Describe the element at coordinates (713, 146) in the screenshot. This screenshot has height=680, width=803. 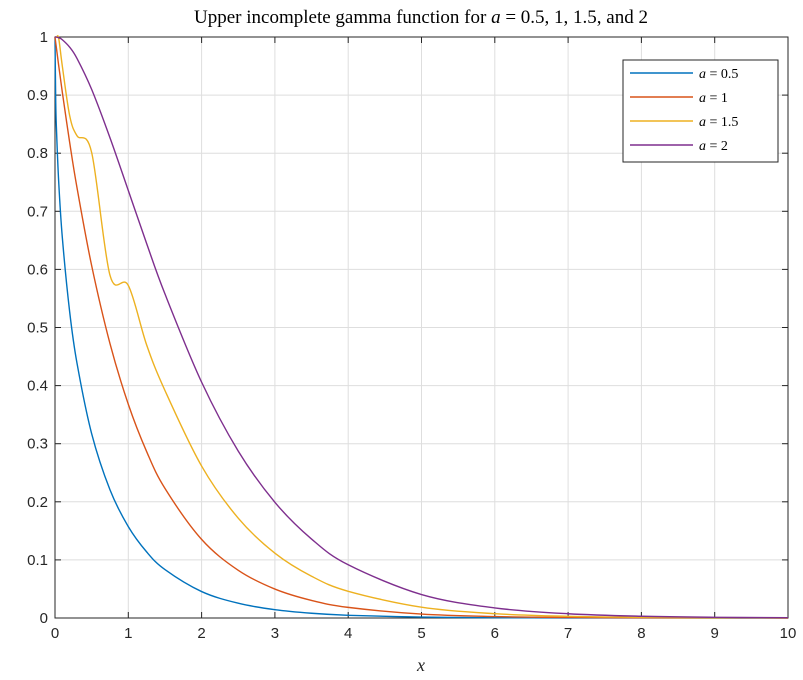
I see `legend-label: a = 2` at that location.